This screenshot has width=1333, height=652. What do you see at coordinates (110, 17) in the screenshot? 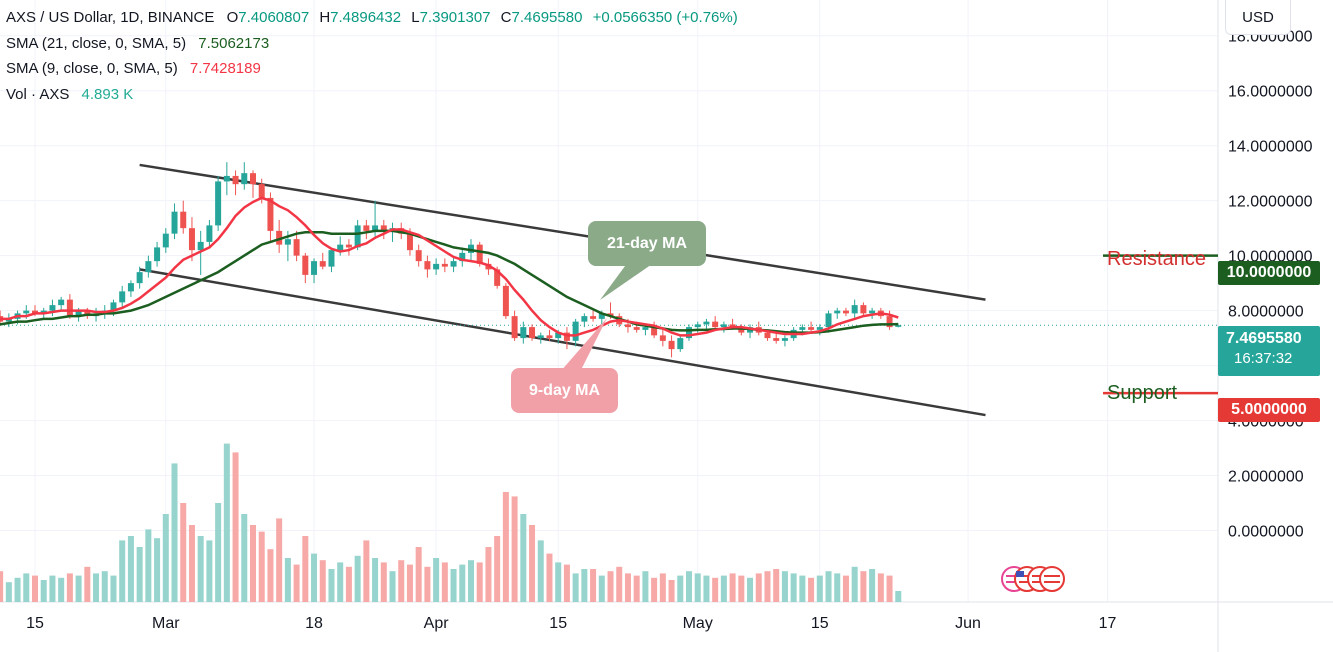
I see `symbol-title: AXS / US Dollar, 1D, BINANCE` at bounding box center [110, 17].